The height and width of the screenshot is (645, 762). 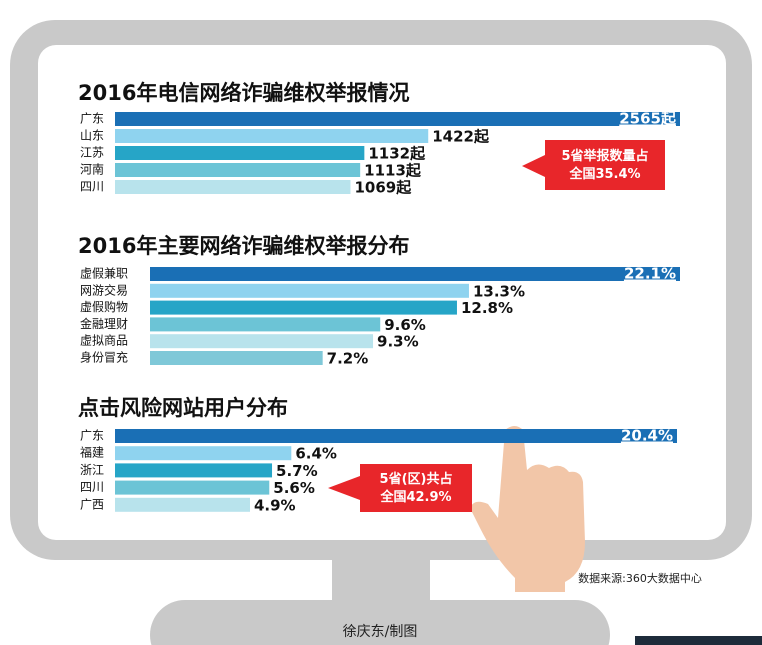 What do you see at coordinates (104, 357) in the screenshot?
I see `category-label: 身份冒充` at bounding box center [104, 357].